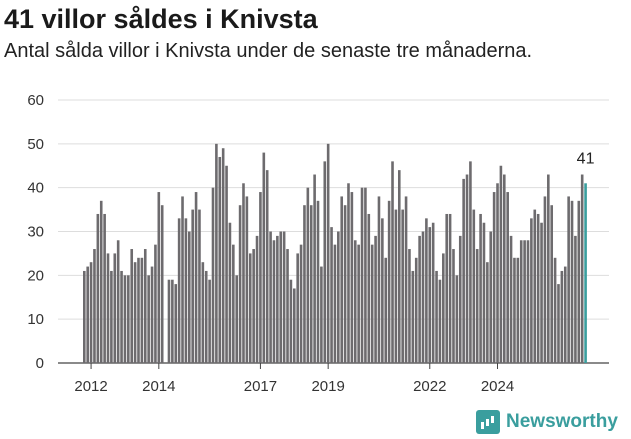 Image resolution: width=631 pixels, height=439 pixels. Describe the element at coordinates (586, 158) in the screenshot. I see `data-label-latest: 41` at that location.